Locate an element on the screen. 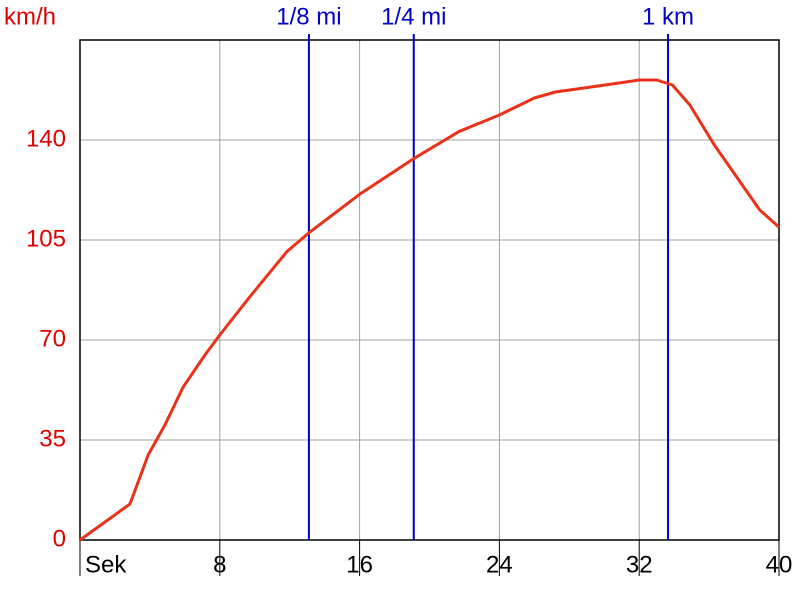 This screenshot has width=800, height=600. y-tick-label: 70 is located at coordinates (52, 338).